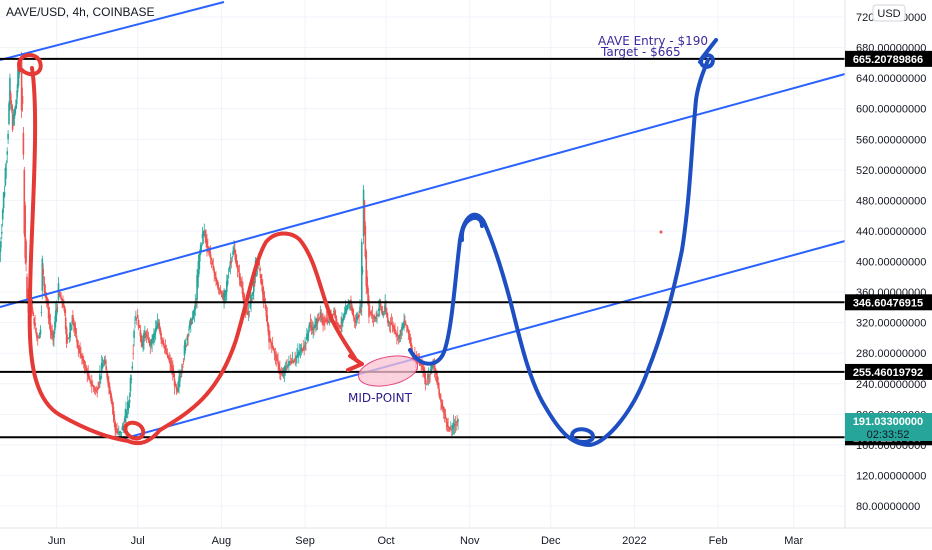  I want to click on time-axis: Jun Jul Aug Sep Oct Nov Dec 2022 Feb Mar, so click(426, 541).